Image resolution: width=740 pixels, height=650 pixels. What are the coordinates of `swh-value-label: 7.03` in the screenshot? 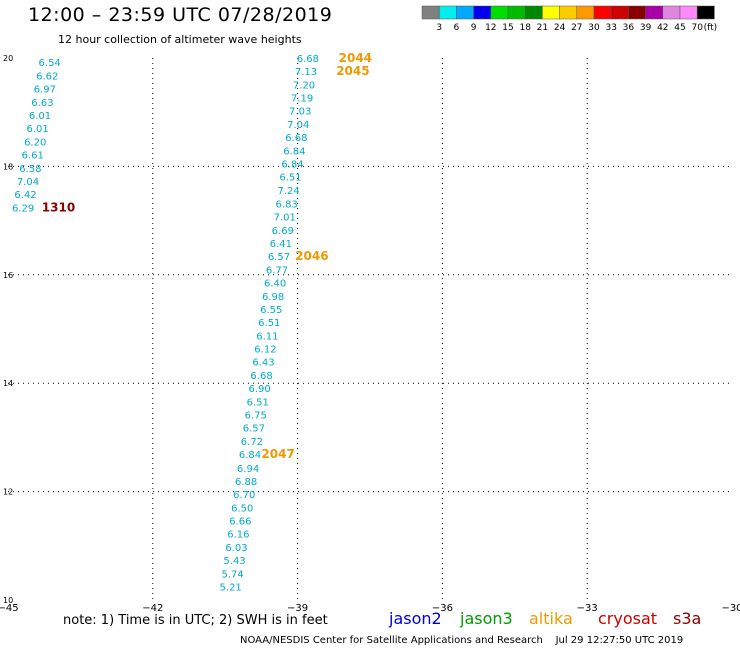 It's located at (300, 112).